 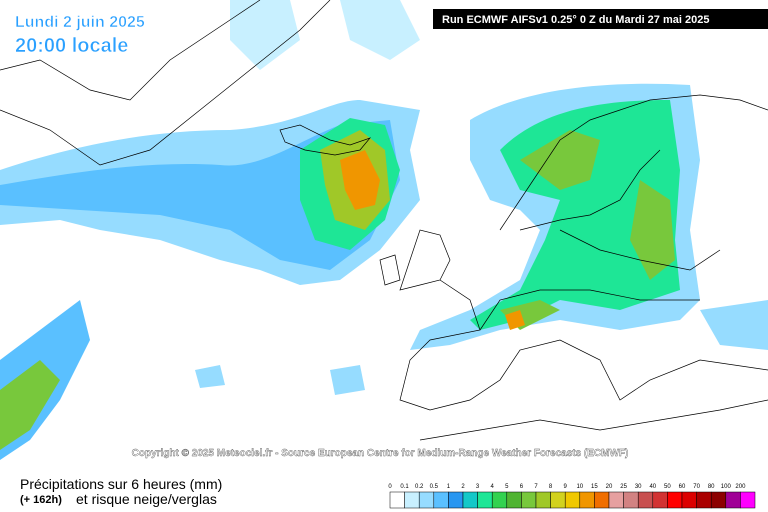 What do you see at coordinates (638, 487) in the screenshot?
I see `legend-label: 30` at bounding box center [638, 487].